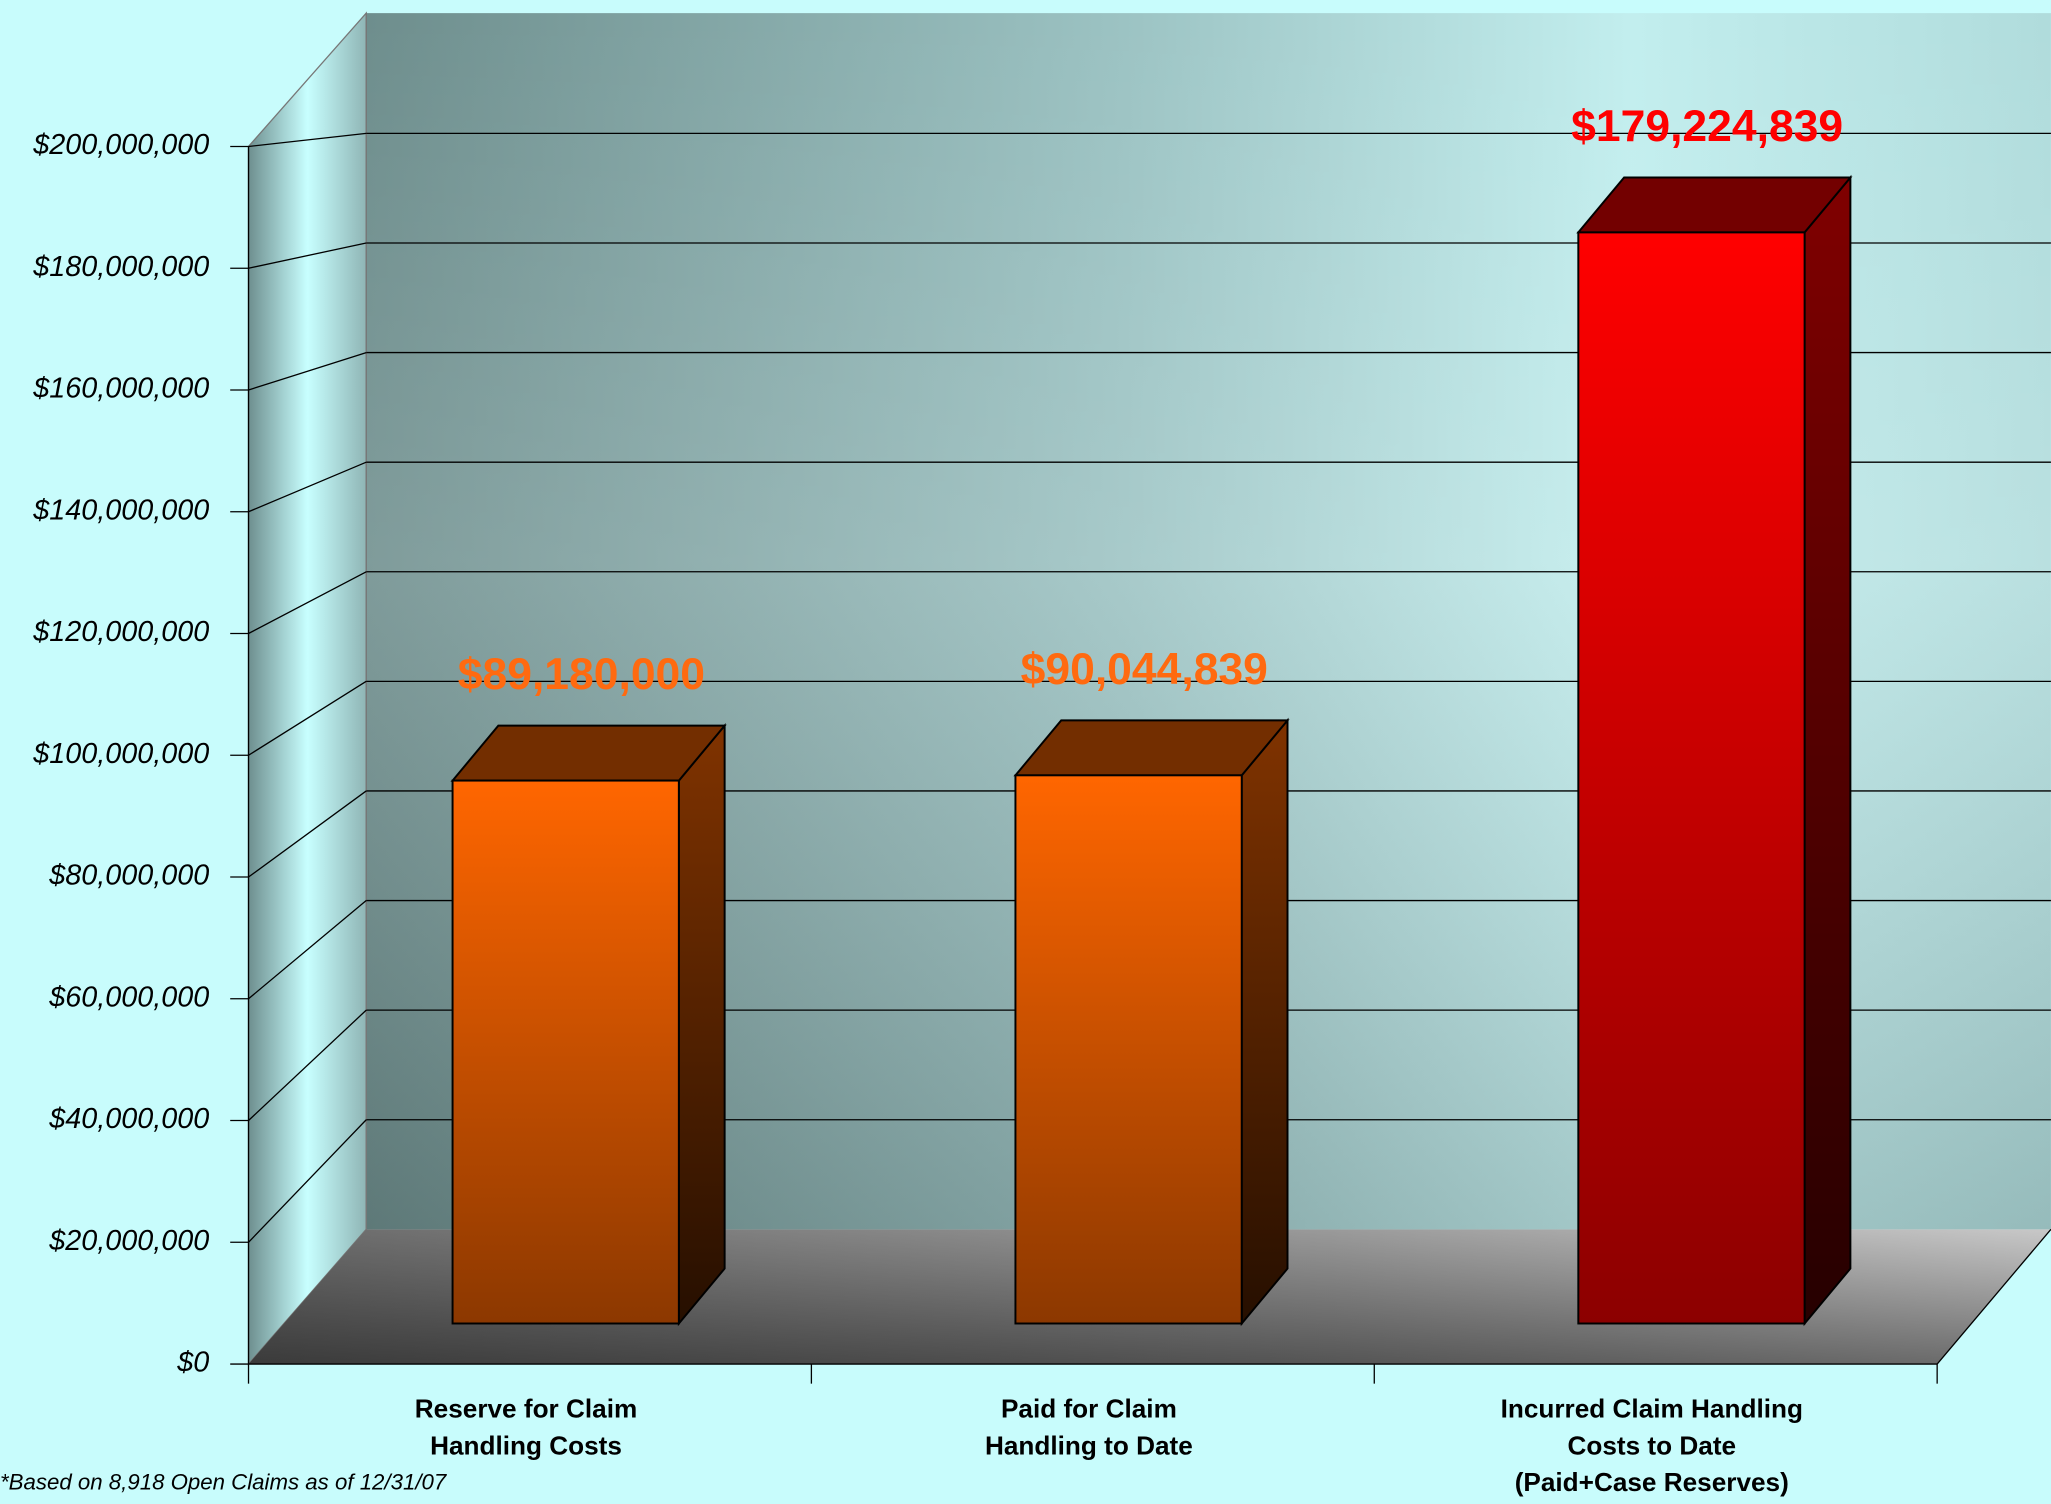  Describe the element at coordinates (192, 1363) in the screenshot. I see `y-tick-label: $0` at that location.